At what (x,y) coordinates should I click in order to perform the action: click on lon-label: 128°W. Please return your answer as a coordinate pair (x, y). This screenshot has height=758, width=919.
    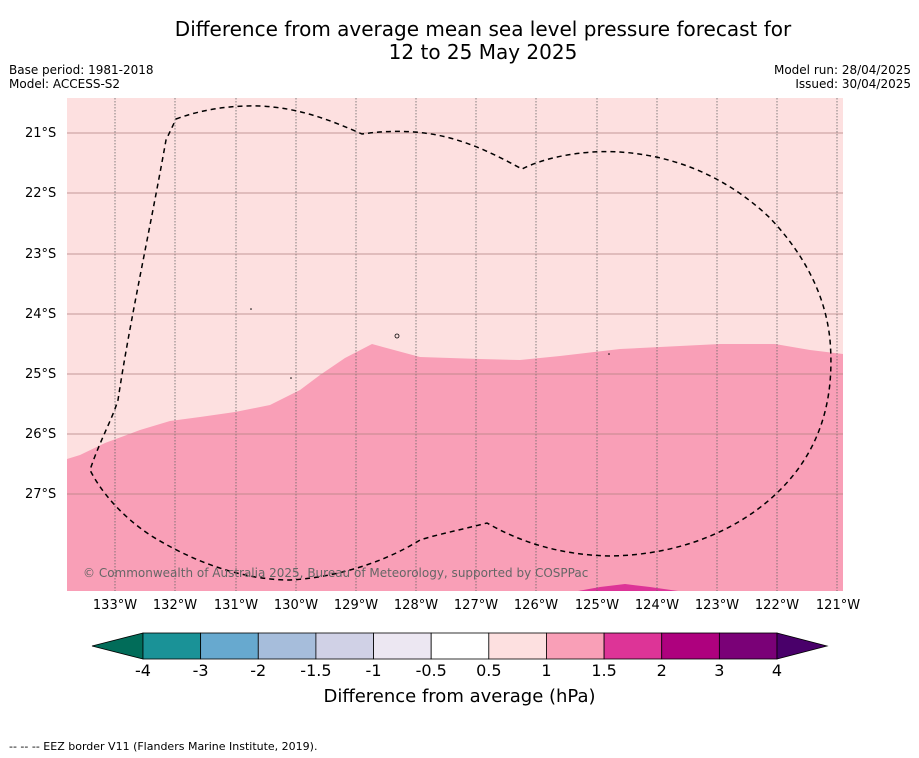
    Looking at the image, I should click on (416, 605).